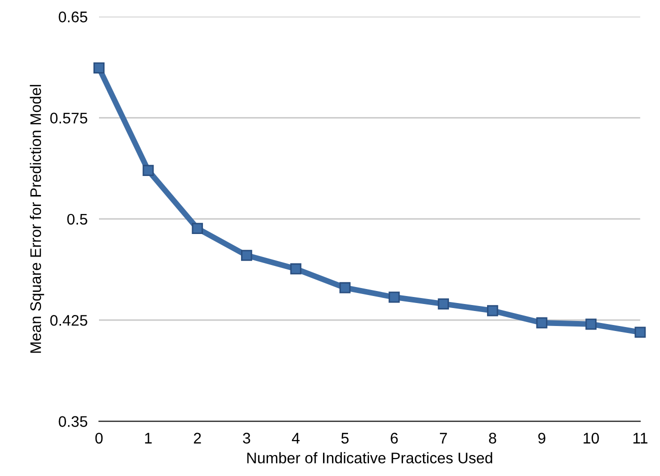  Describe the element at coordinates (69, 320) in the screenshot. I see `y-tick-label: 0.425` at that location.